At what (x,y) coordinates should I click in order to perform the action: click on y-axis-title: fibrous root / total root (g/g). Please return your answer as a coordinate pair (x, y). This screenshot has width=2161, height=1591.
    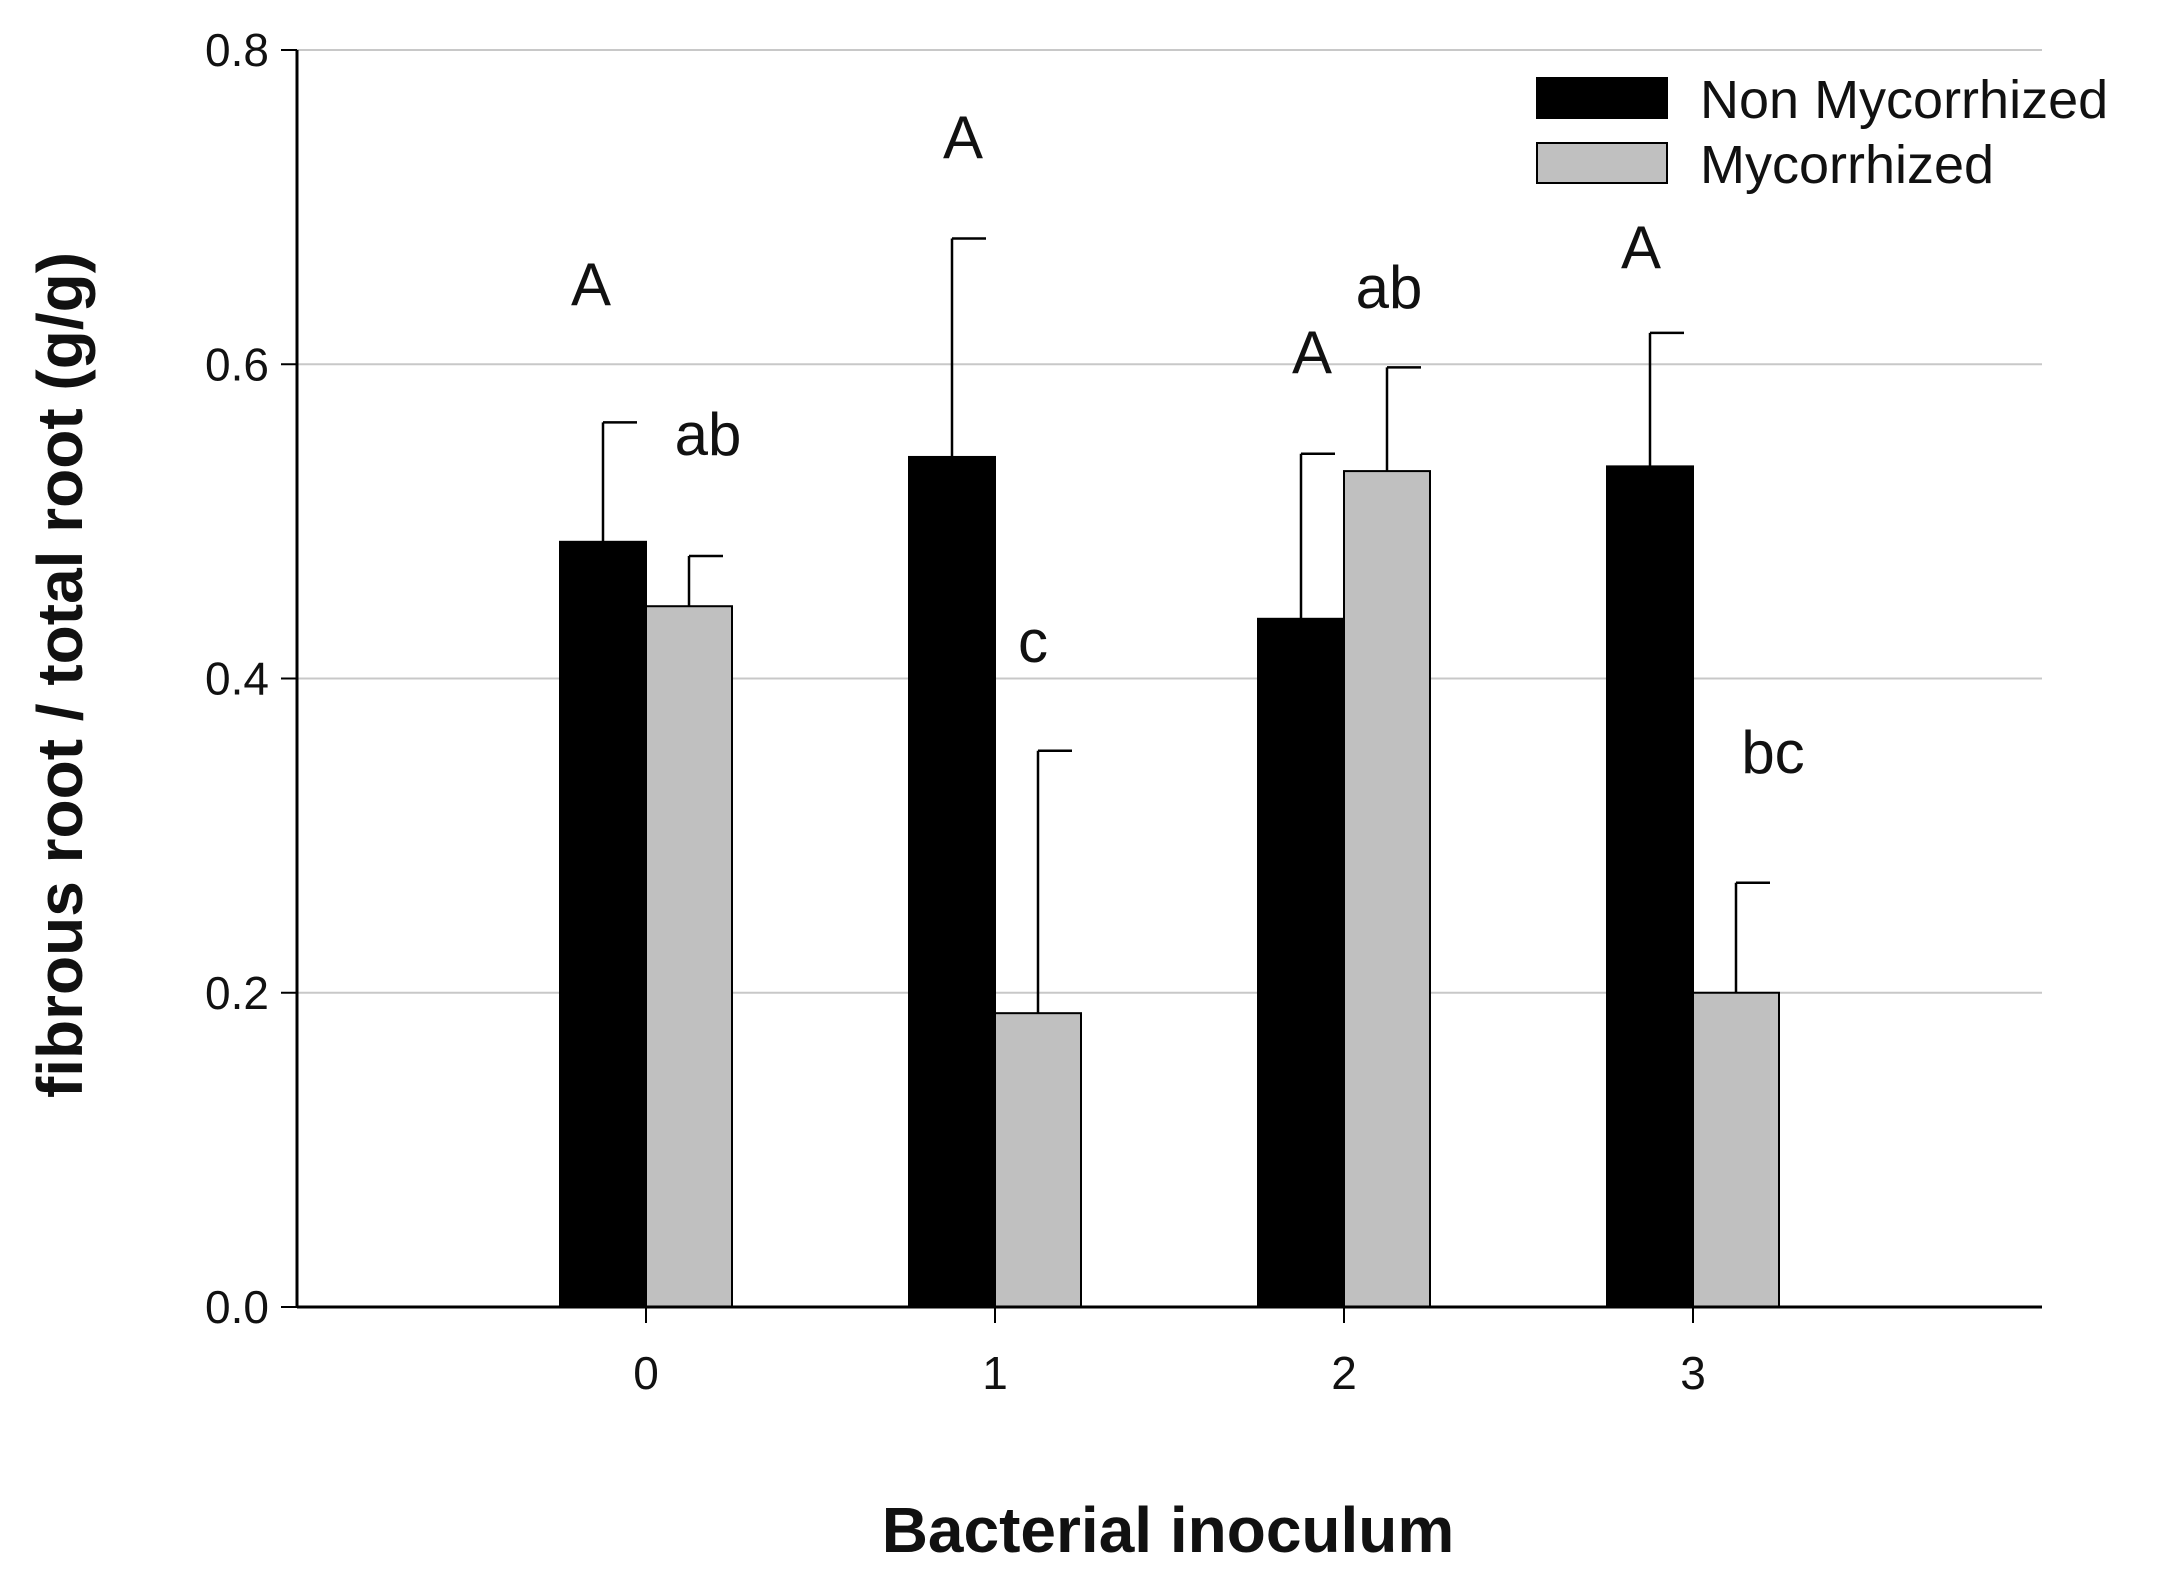
    Looking at the image, I should click on (60, 675).